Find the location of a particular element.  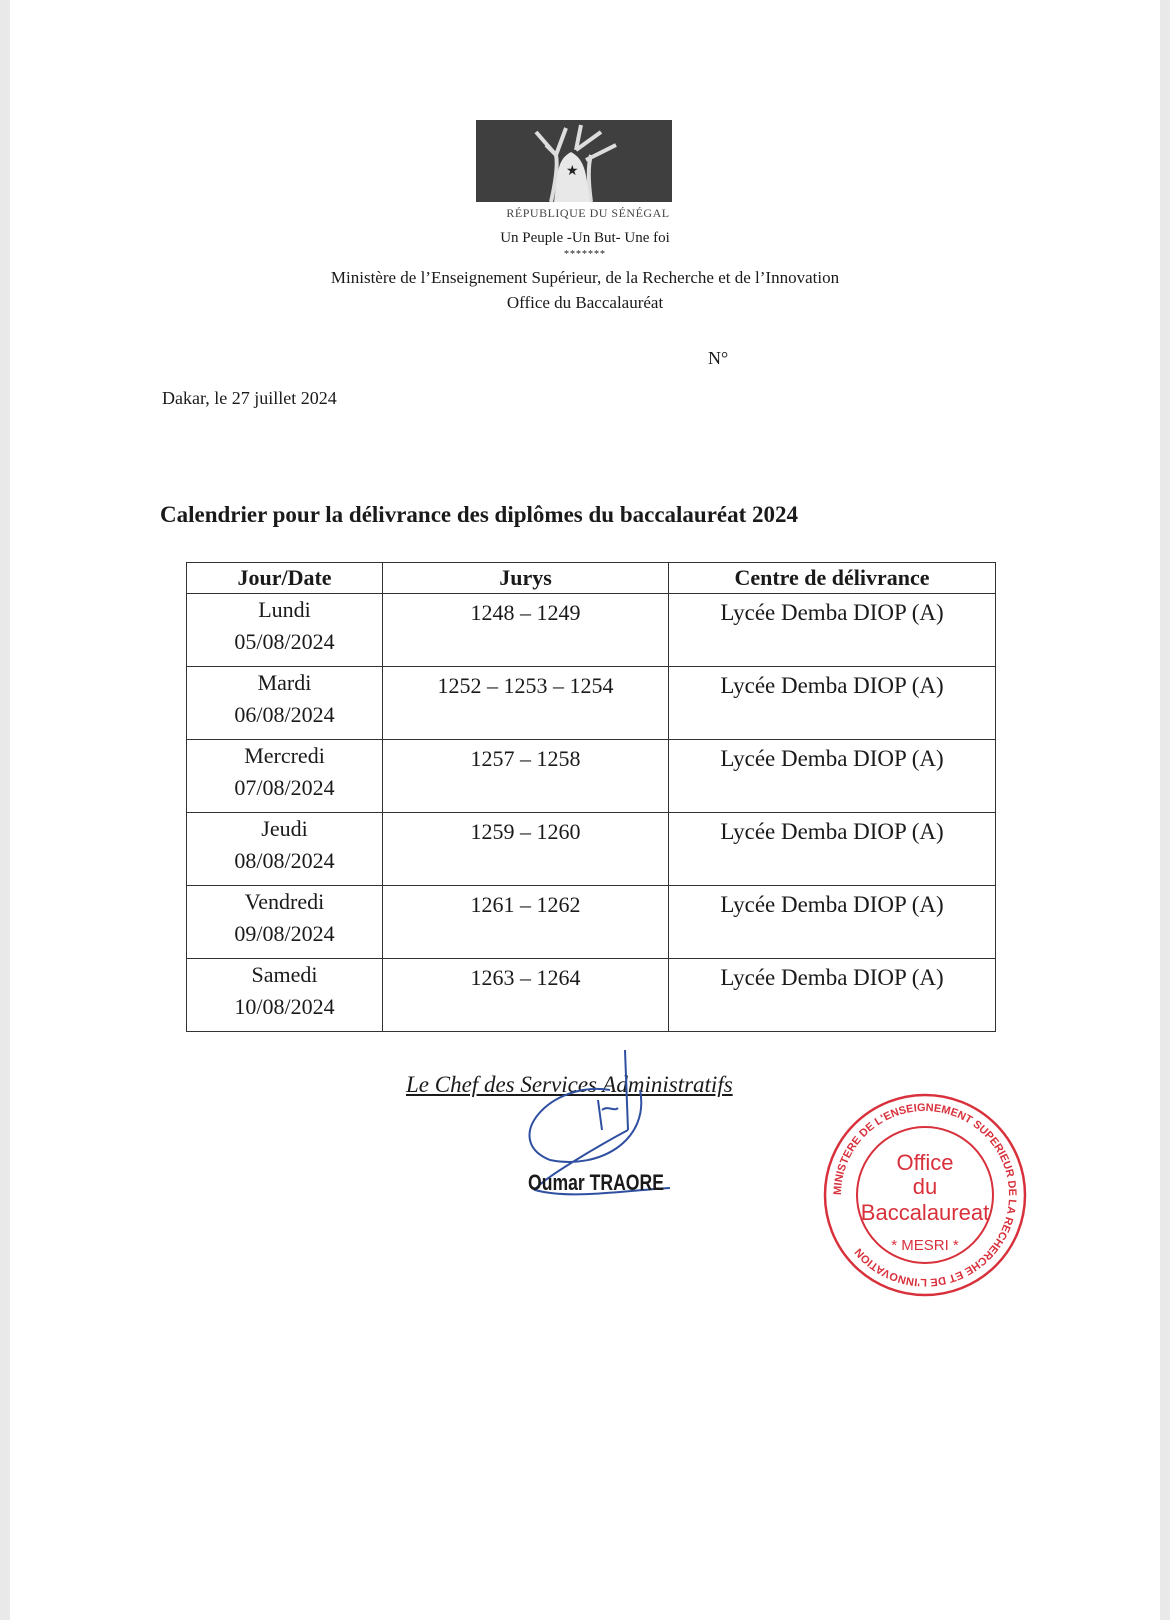

day-name: Samedi is located at coordinates (284, 974).